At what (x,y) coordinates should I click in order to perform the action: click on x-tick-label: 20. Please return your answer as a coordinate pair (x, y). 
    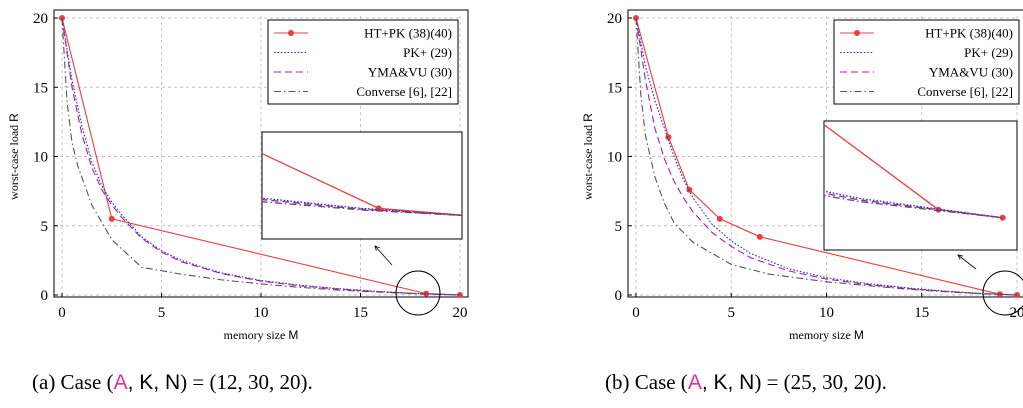
    Looking at the image, I should click on (460, 313).